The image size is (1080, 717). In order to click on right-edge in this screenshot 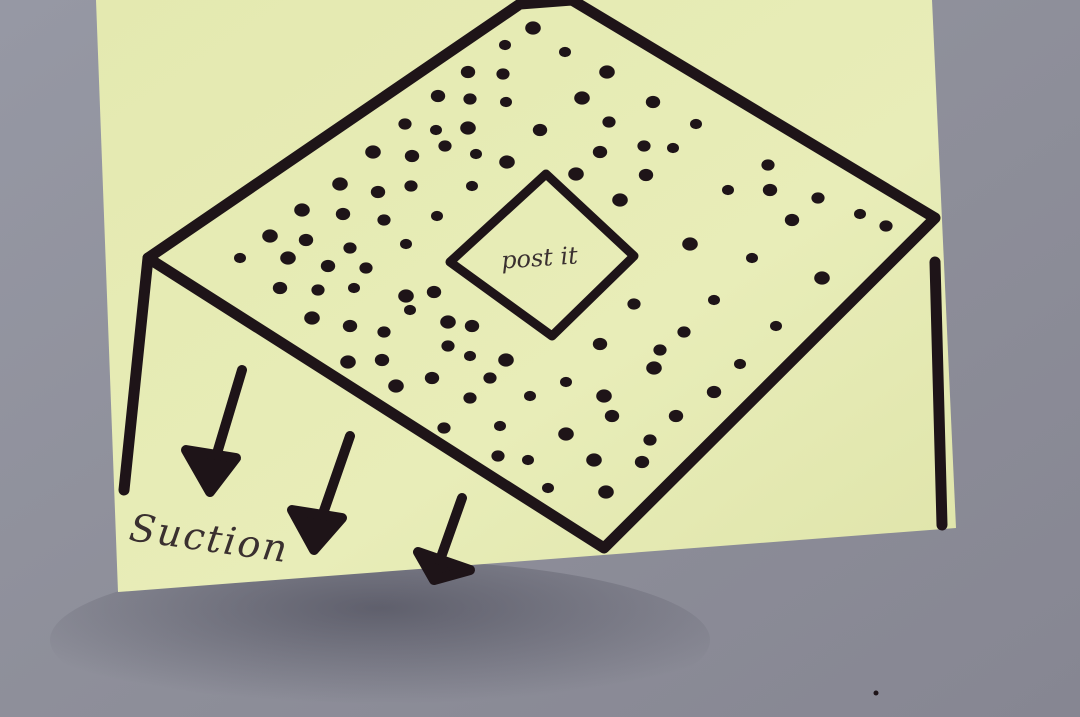, I will do `click(938, 393)`.